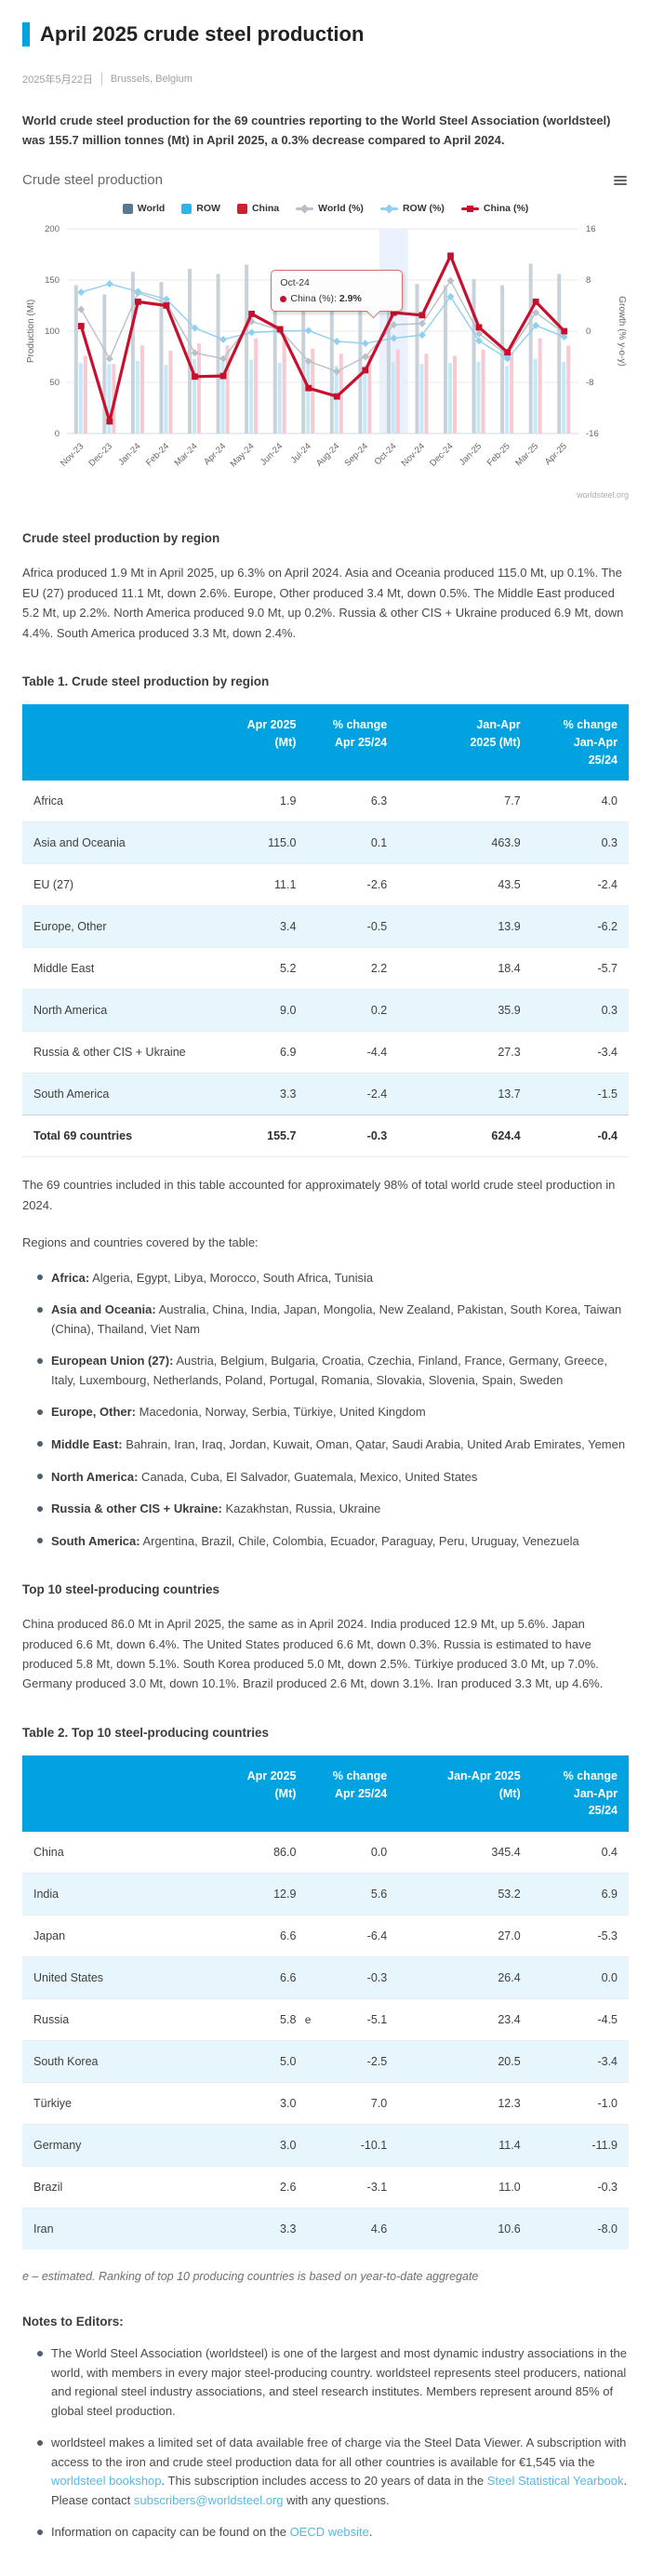 Image resolution: width=651 pixels, height=2576 pixels. Describe the element at coordinates (329, 2532) in the screenshot. I see `inline-link: OECD website` at that location.